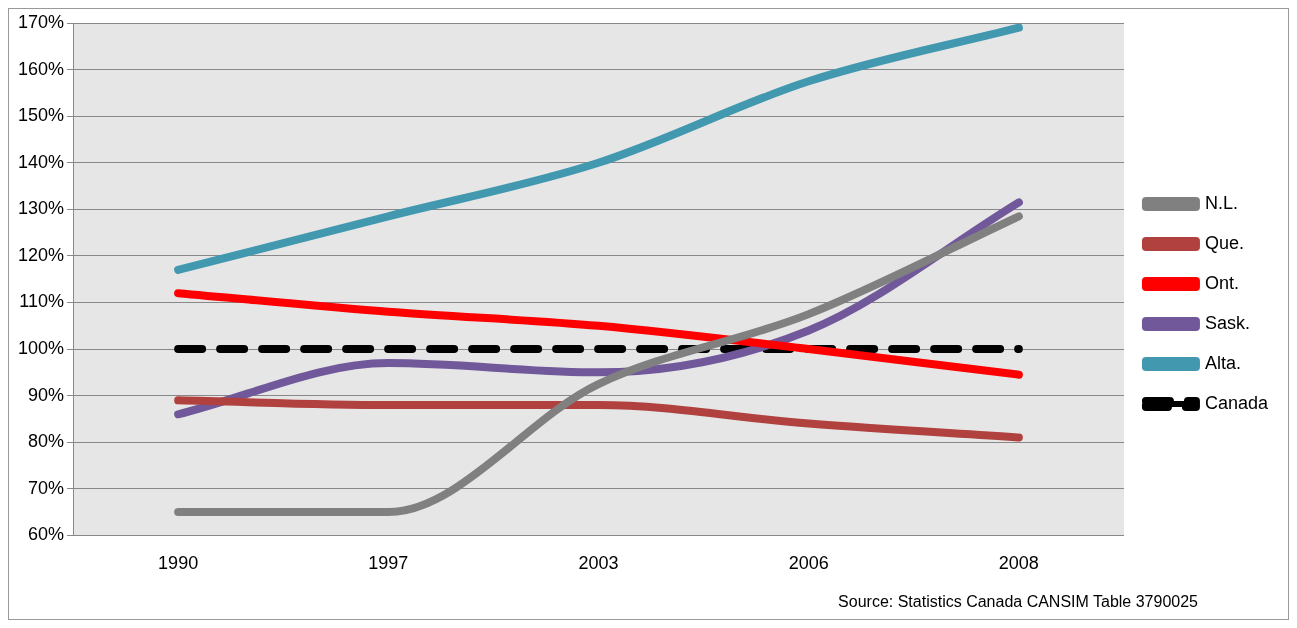  I want to click on x-tick-label: 2003, so click(598, 563).